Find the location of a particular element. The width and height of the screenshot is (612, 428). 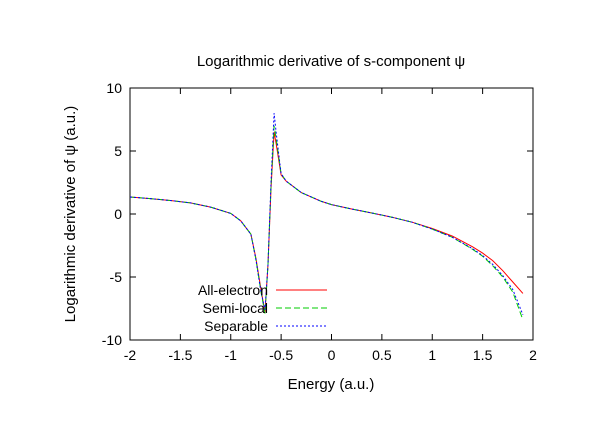

chart-title: Logarithmic derivative of s-component ψ is located at coordinates (331, 61).